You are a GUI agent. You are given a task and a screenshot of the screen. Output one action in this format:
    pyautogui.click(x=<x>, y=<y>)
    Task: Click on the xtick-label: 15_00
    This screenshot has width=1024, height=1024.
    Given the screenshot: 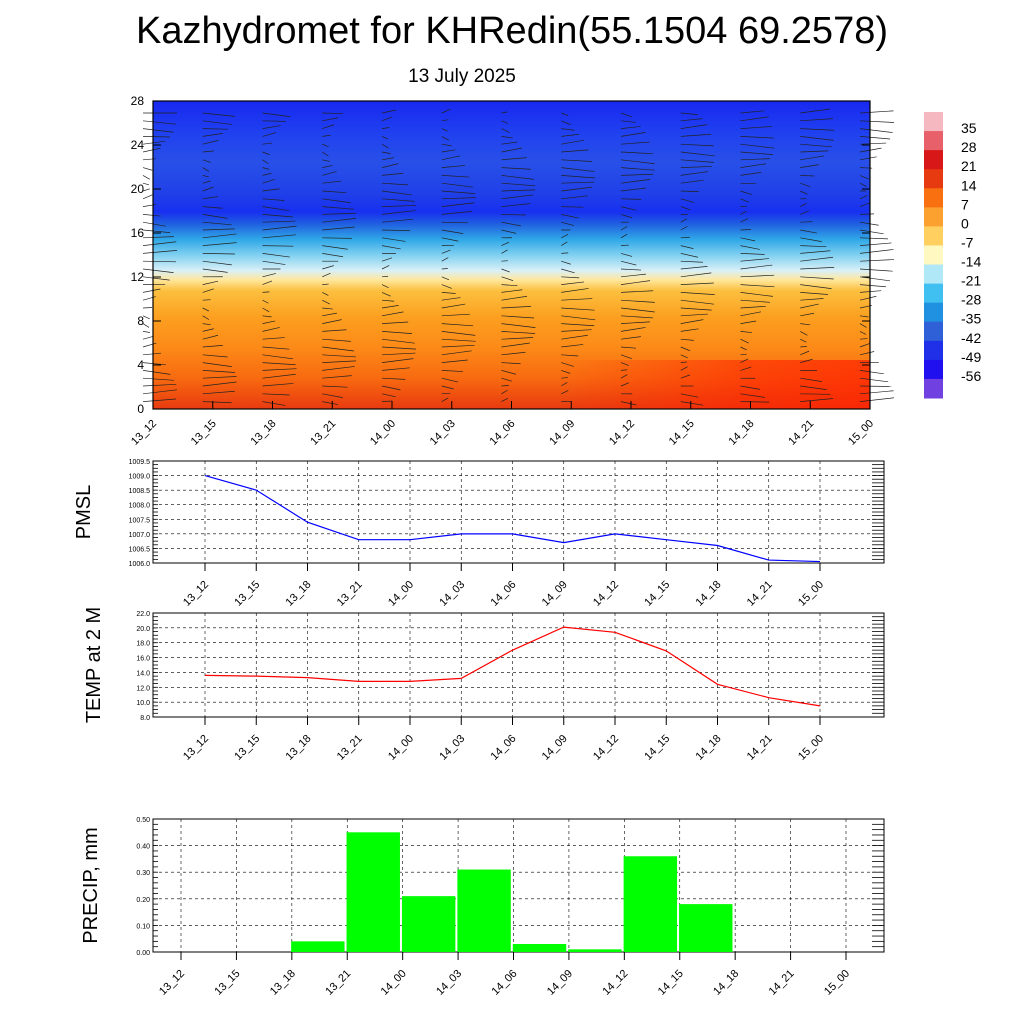 What is the action you would take?
    pyautogui.click(x=811, y=748)
    